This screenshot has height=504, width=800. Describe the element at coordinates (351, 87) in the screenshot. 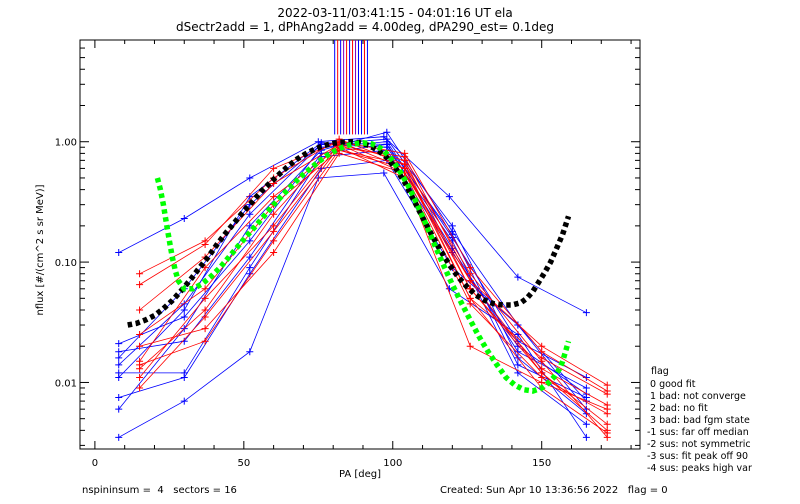

I see `vertical-markers` at that location.